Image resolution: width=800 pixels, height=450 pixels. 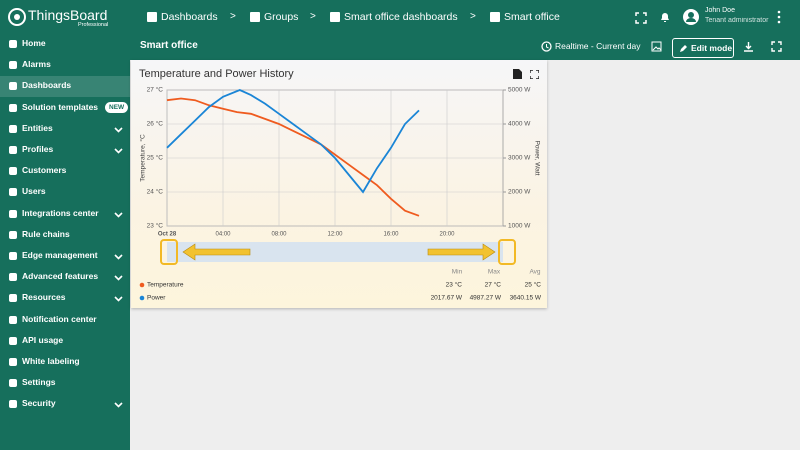 I want to click on x-tick-label: 20:00, so click(x=447, y=235).